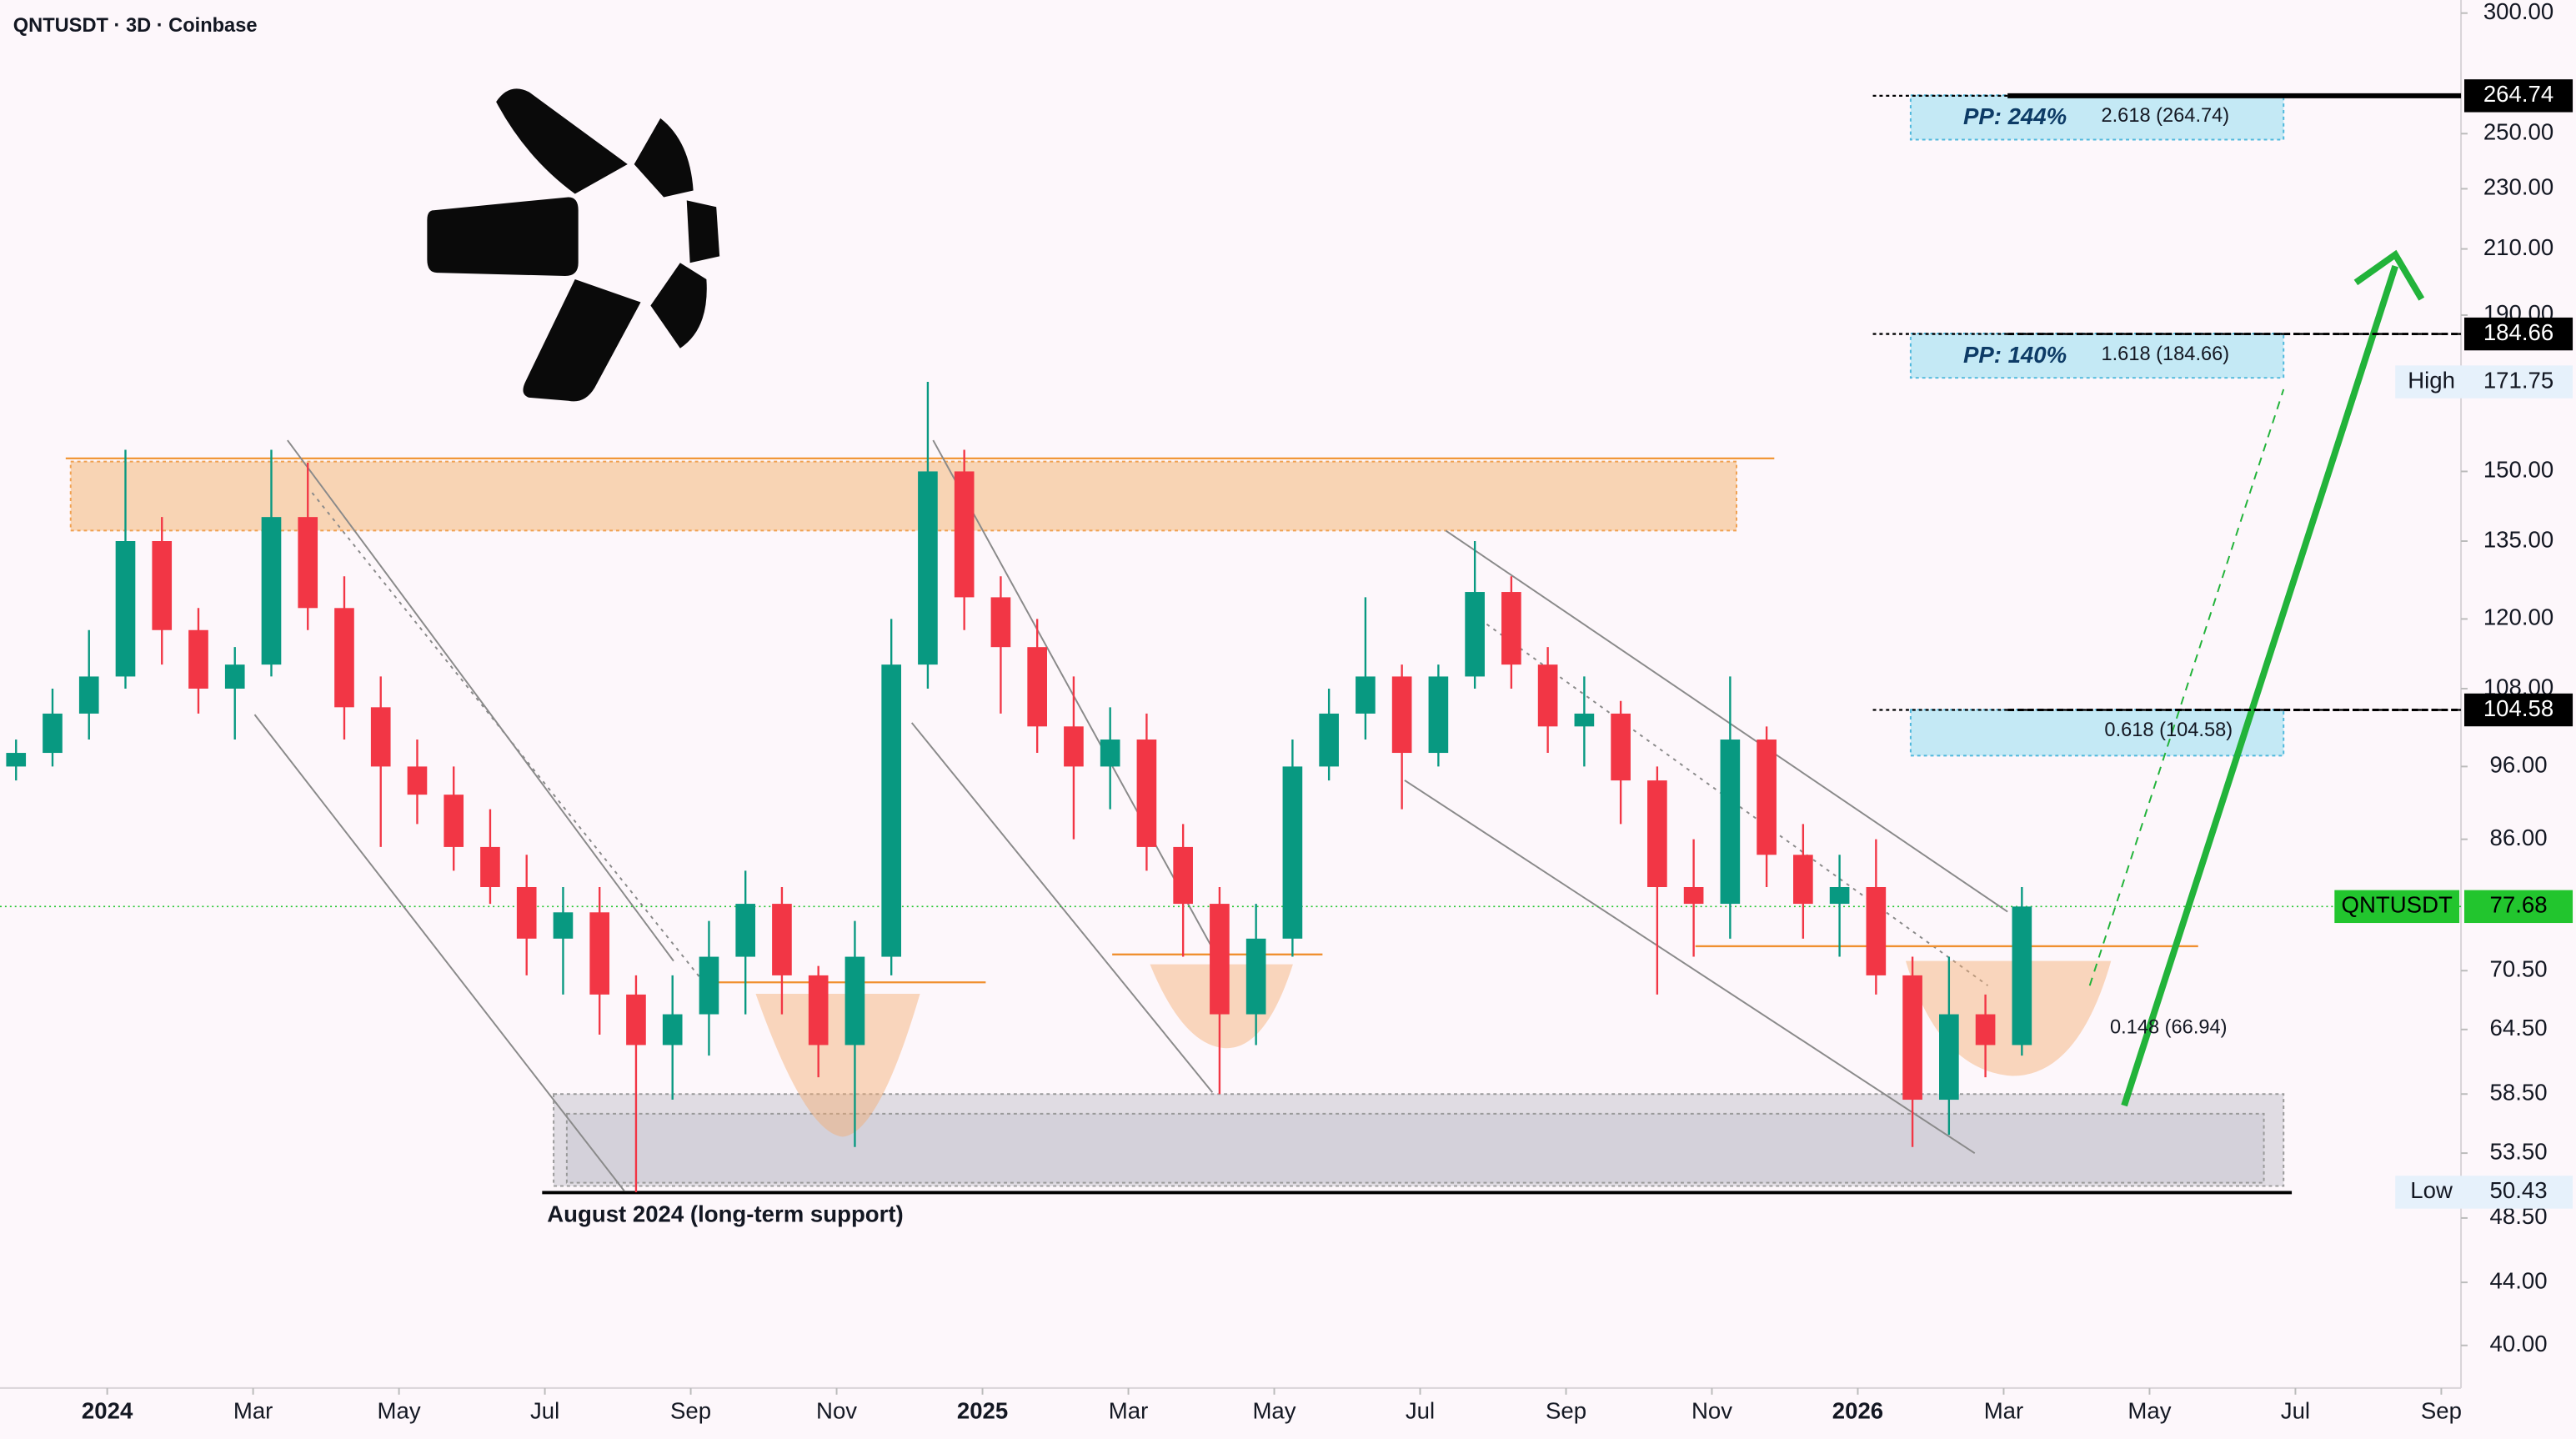 This screenshot has width=2576, height=1439. What do you see at coordinates (2431, 380) in the screenshot?
I see `high-label: High` at bounding box center [2431, 380].